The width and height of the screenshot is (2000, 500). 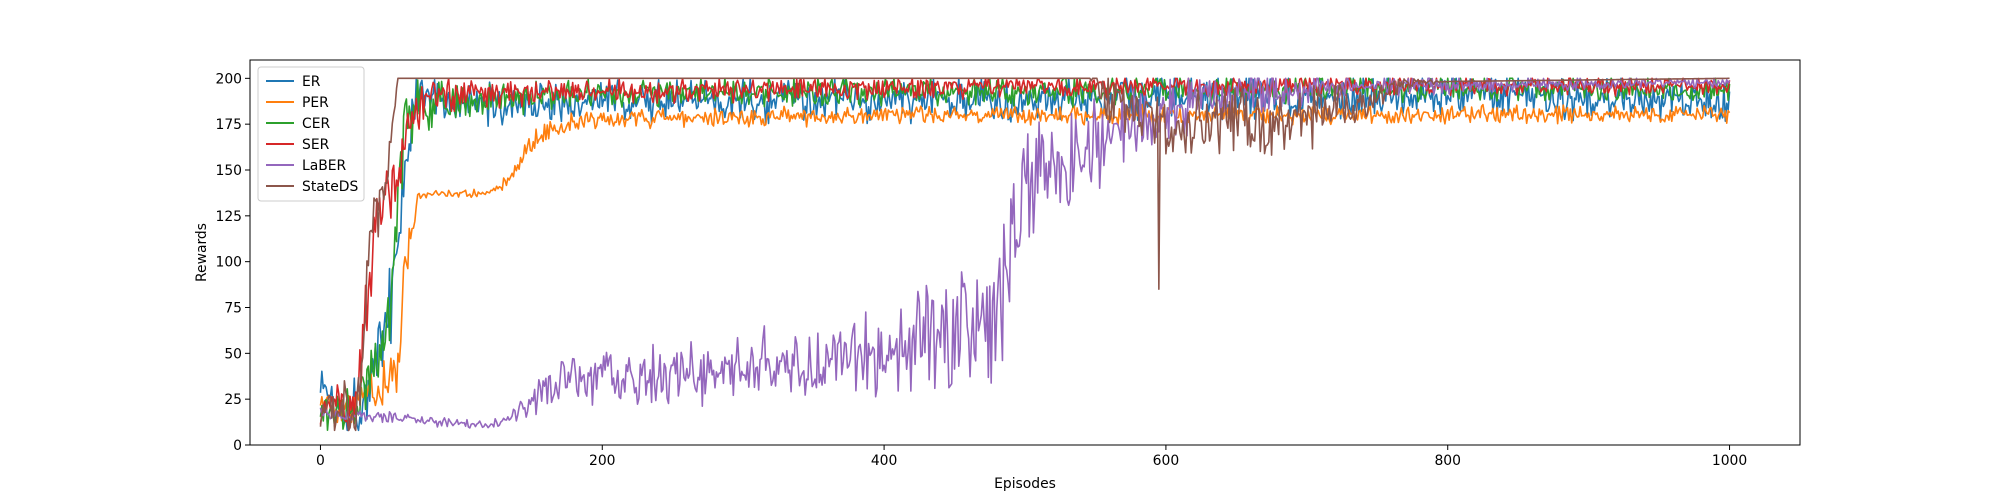 I want to click on y-tick-label: 125, so click(x=228, y=217).